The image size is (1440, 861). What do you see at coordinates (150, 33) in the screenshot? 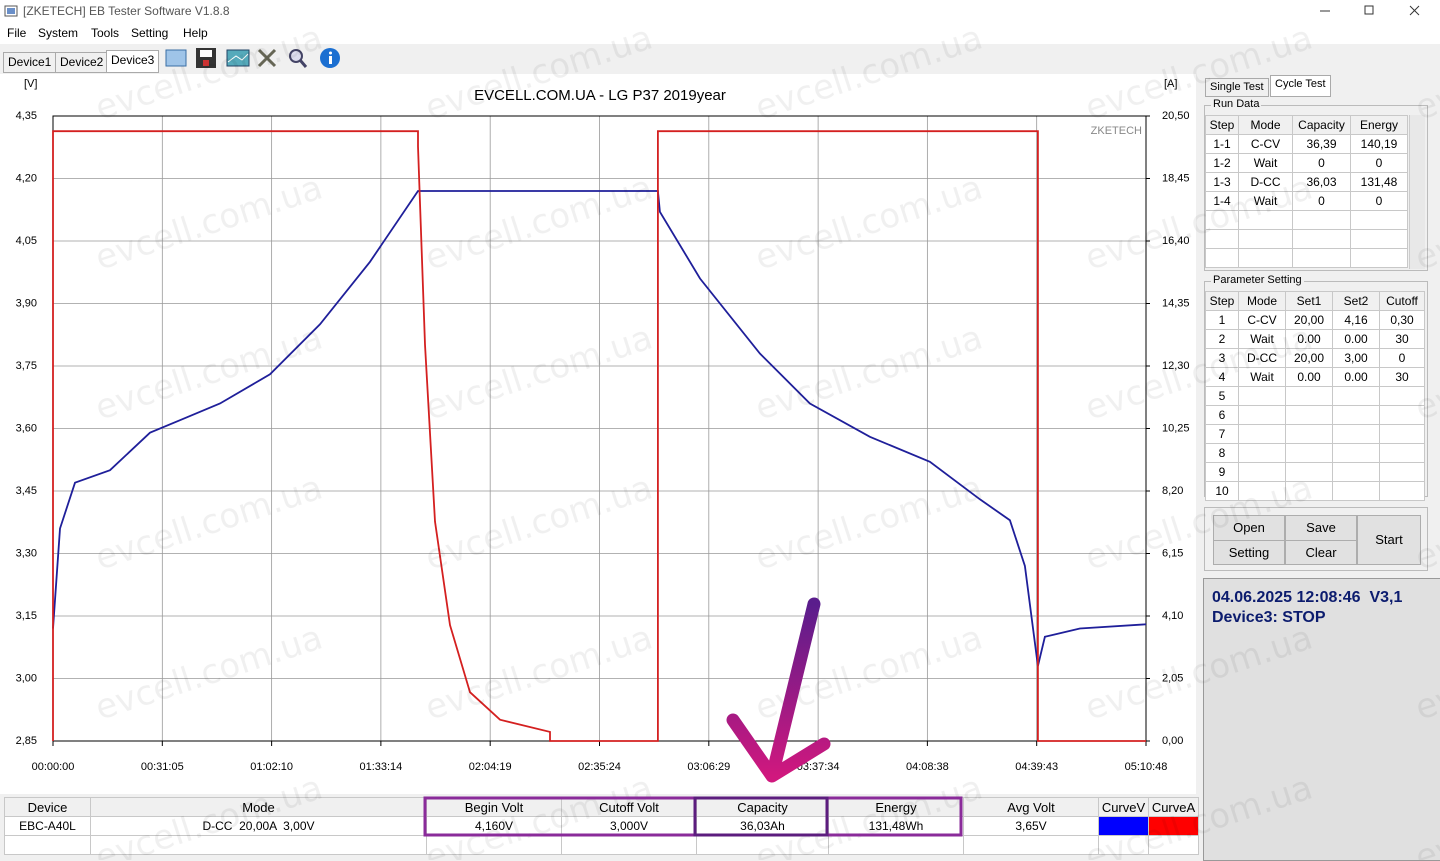
I see `menu-item: Setting` at bounding box center [150, 33].